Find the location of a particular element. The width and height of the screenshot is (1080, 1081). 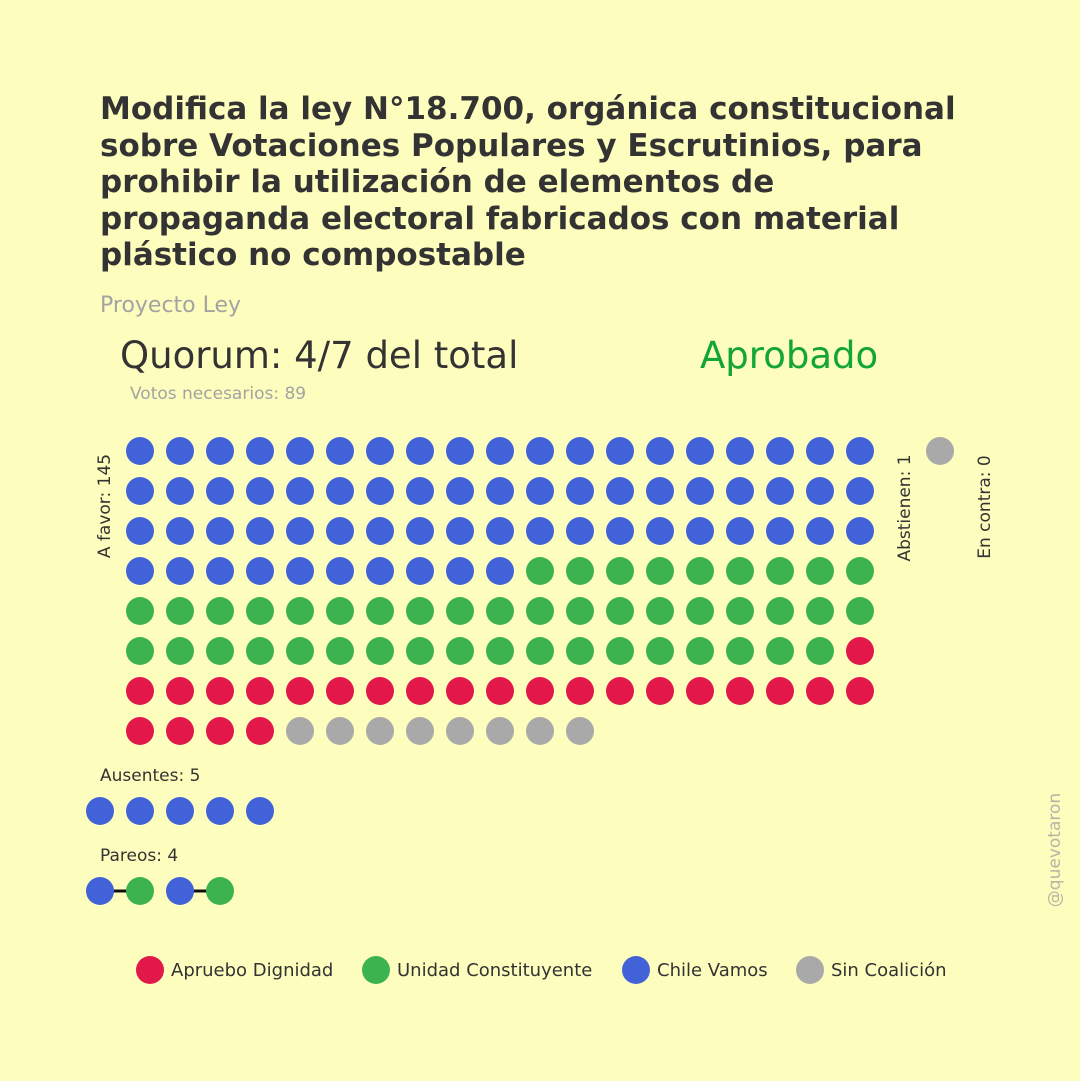

legend-label: Unidad Constituyente is located at coordinates (495, 970).